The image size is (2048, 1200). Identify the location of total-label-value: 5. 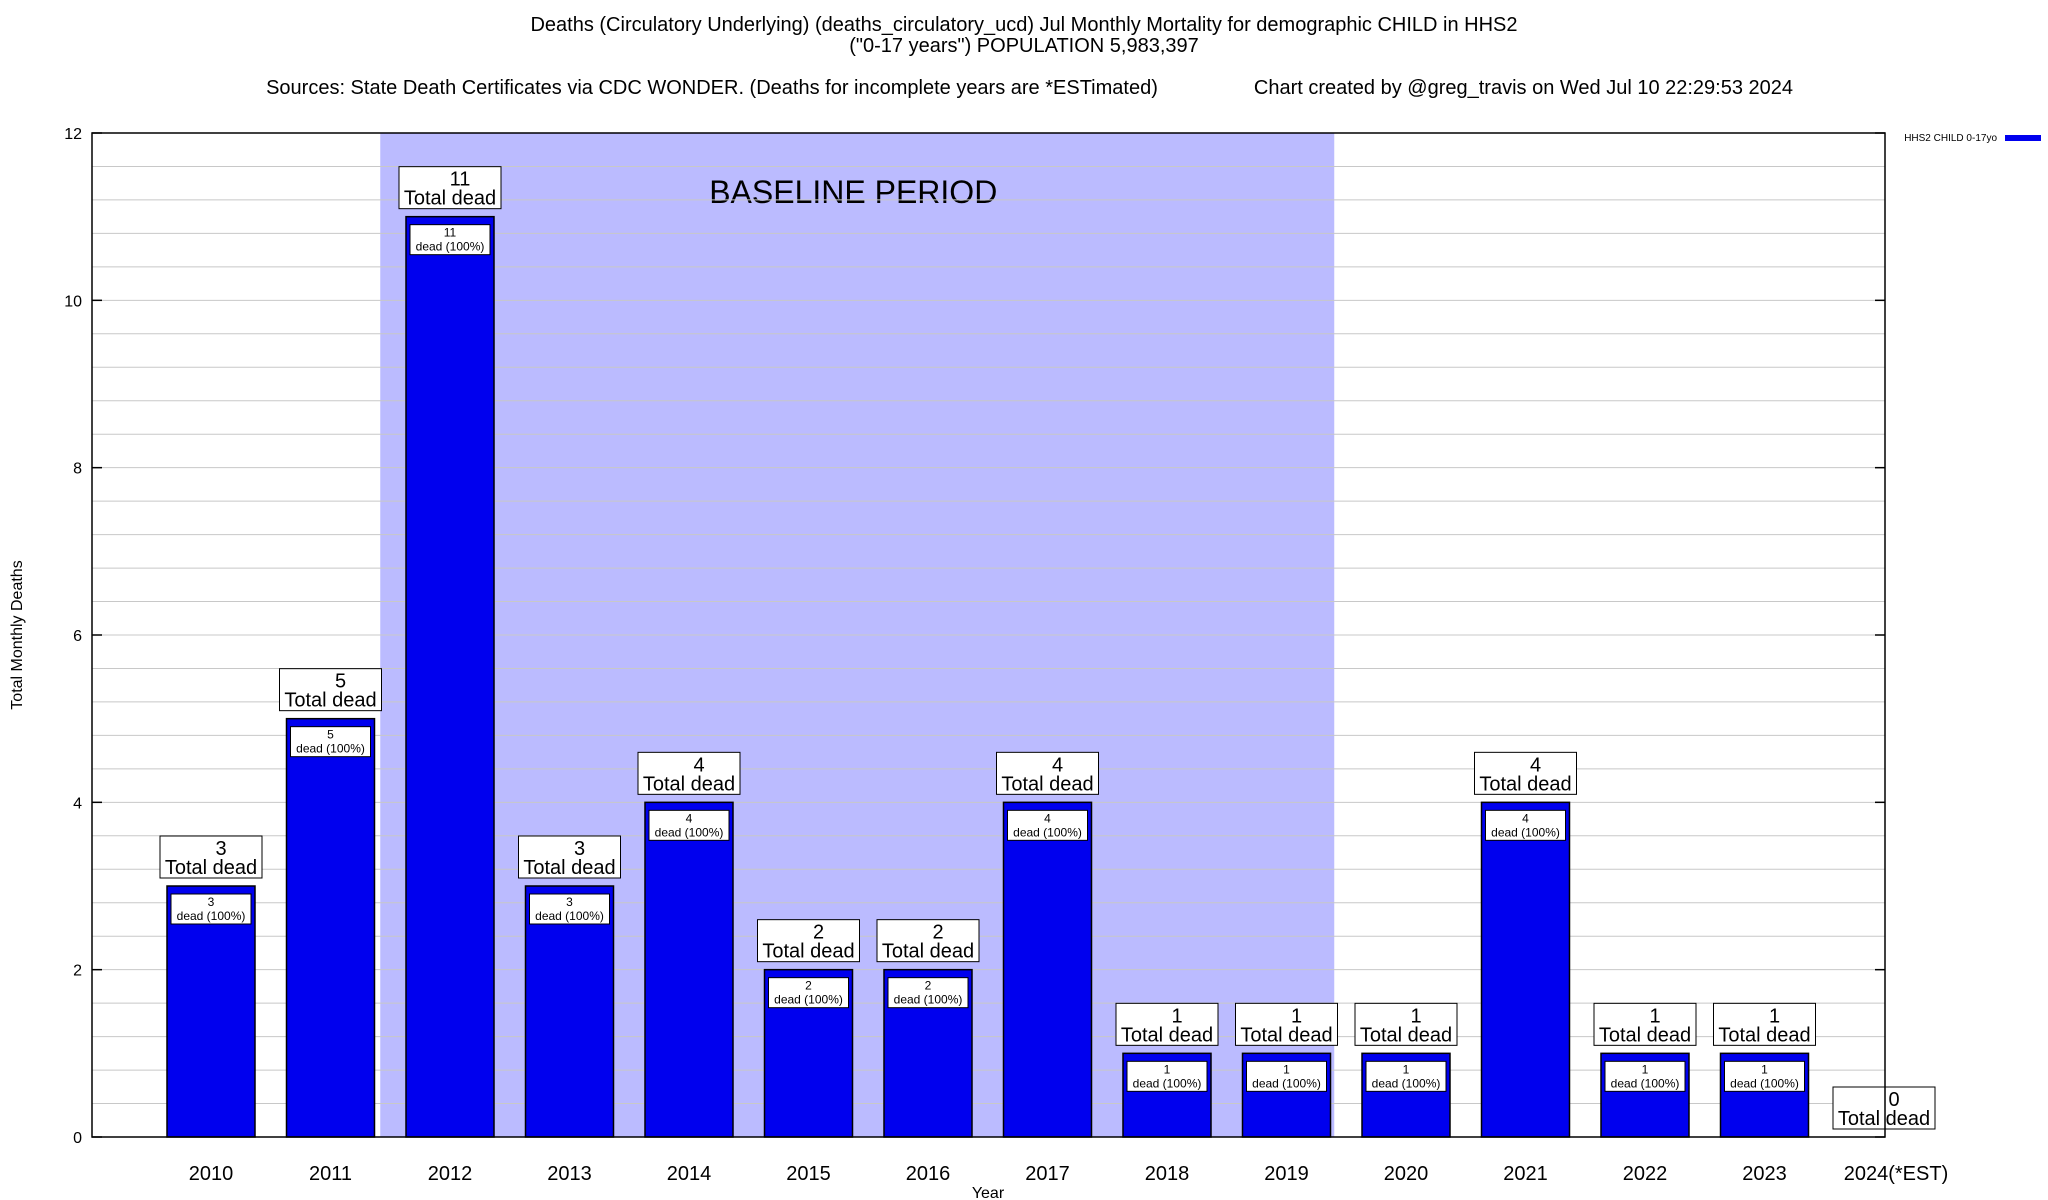
(340, 682).